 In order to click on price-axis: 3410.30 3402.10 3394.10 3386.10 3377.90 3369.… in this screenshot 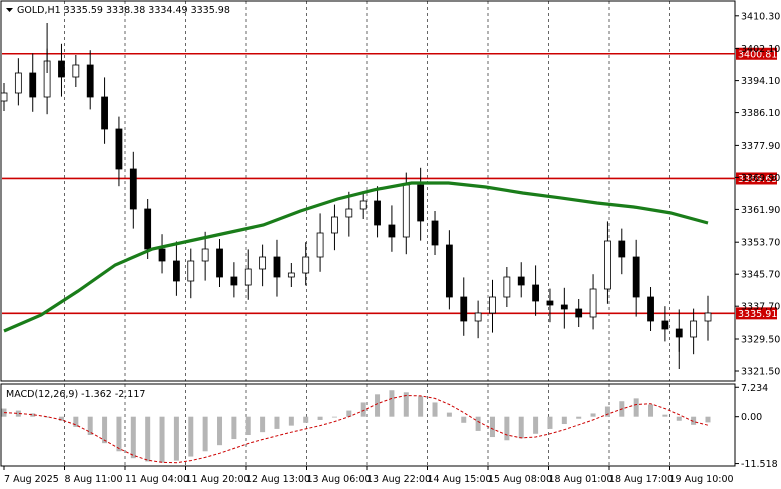, I will do `click(757, 194)`.